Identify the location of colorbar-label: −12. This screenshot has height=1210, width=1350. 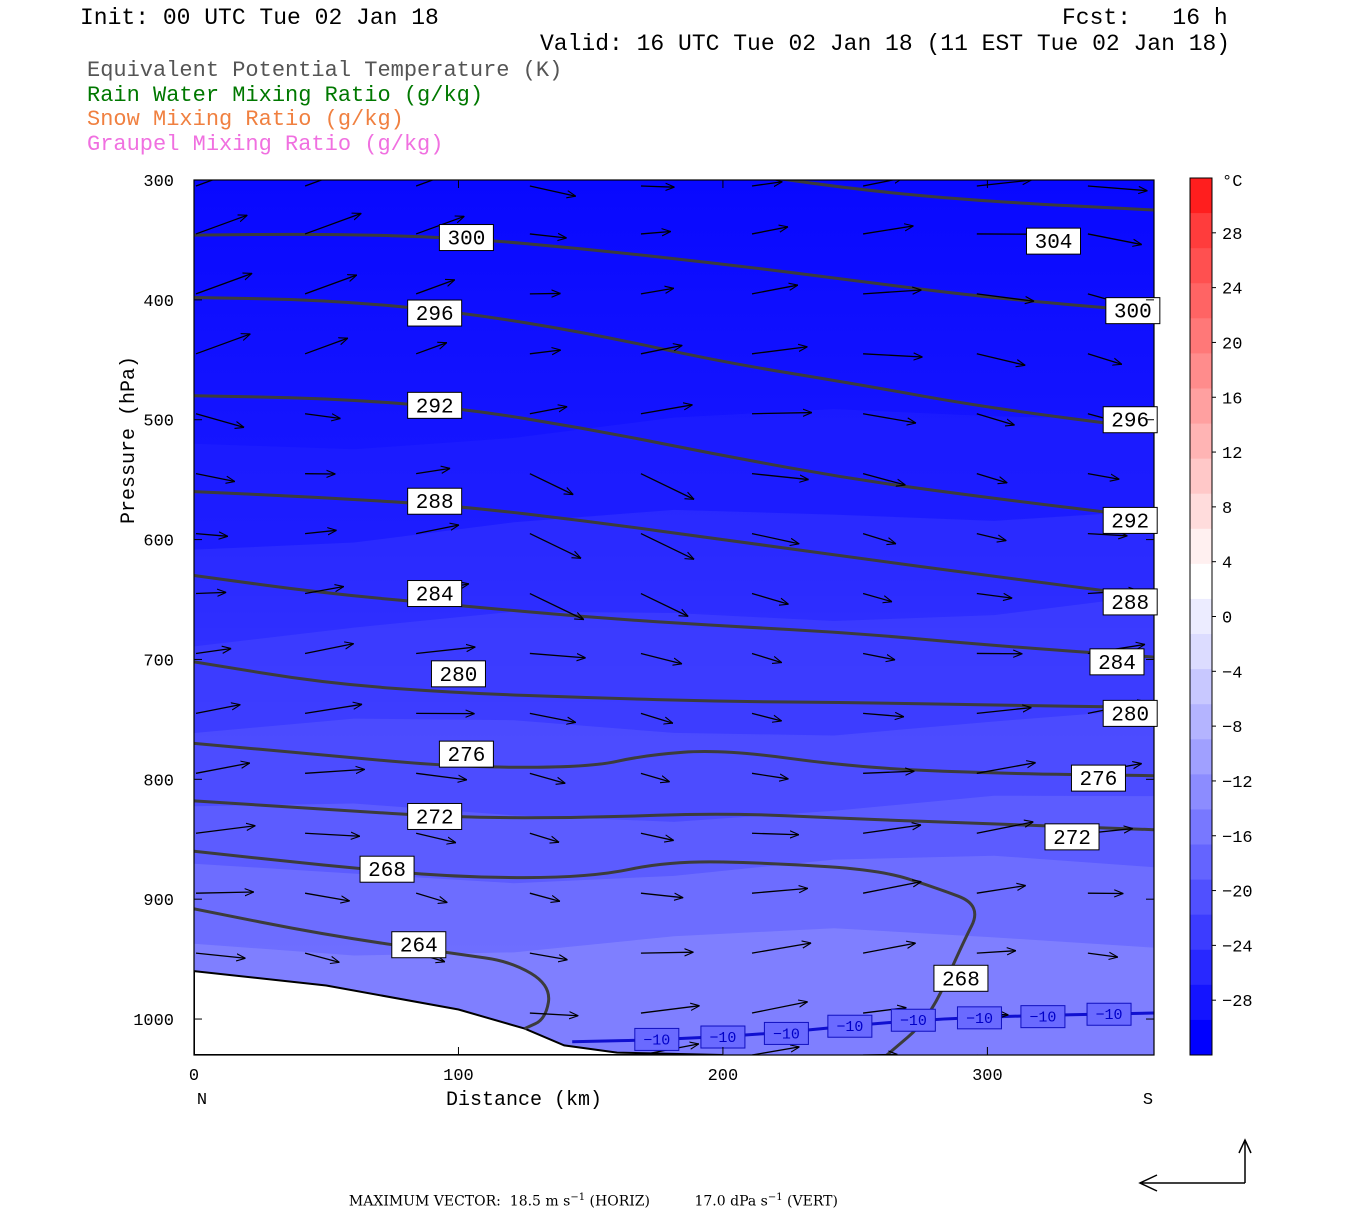
(1237, 783).